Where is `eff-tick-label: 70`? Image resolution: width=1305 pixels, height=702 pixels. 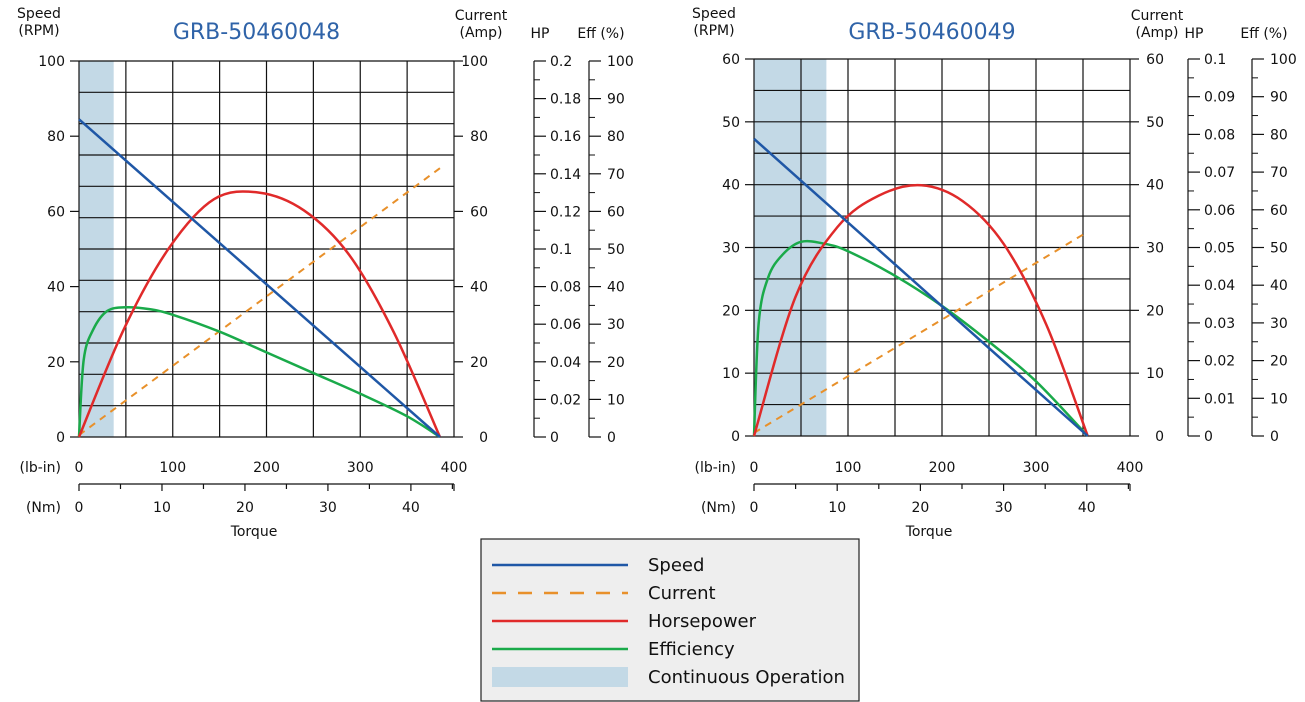 eff-tick-label: 70 is located at coordinates (1279, 173).